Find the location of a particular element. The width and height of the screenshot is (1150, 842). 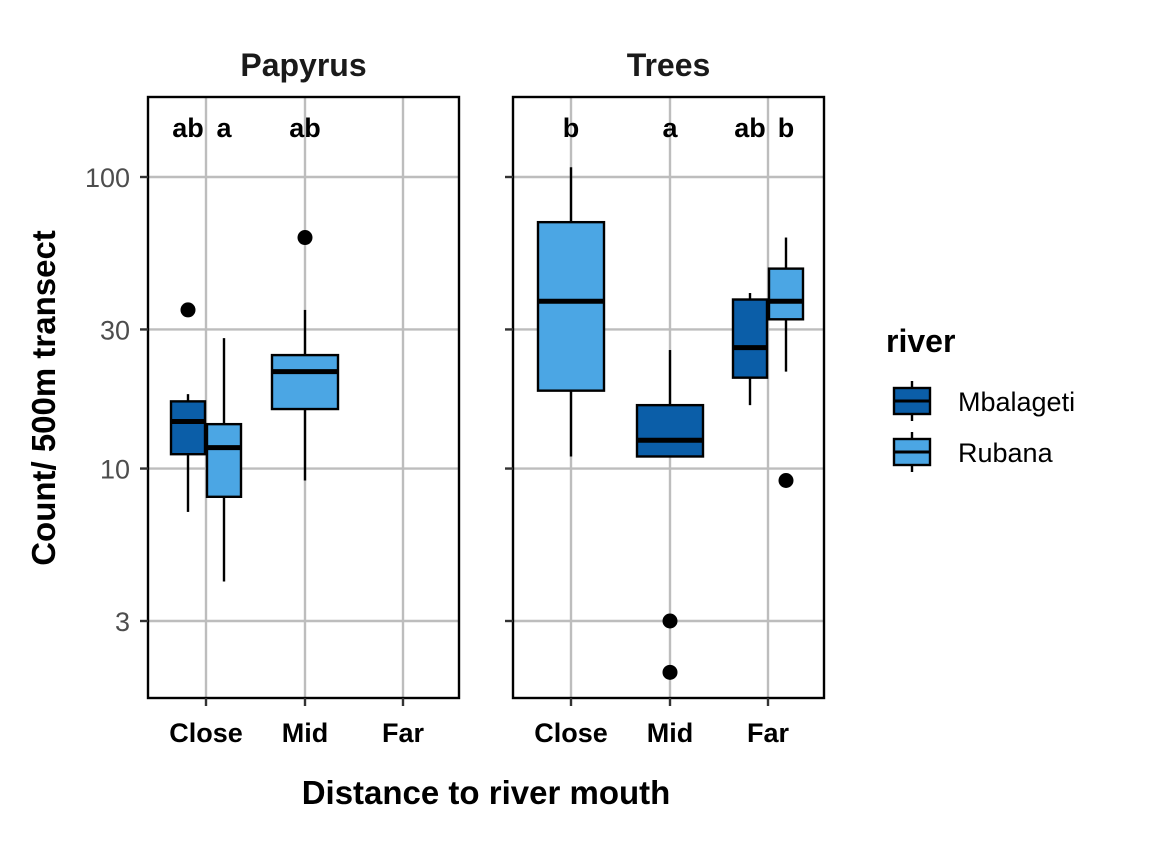

box-mid-rubana is located at coordinates (305, 355).